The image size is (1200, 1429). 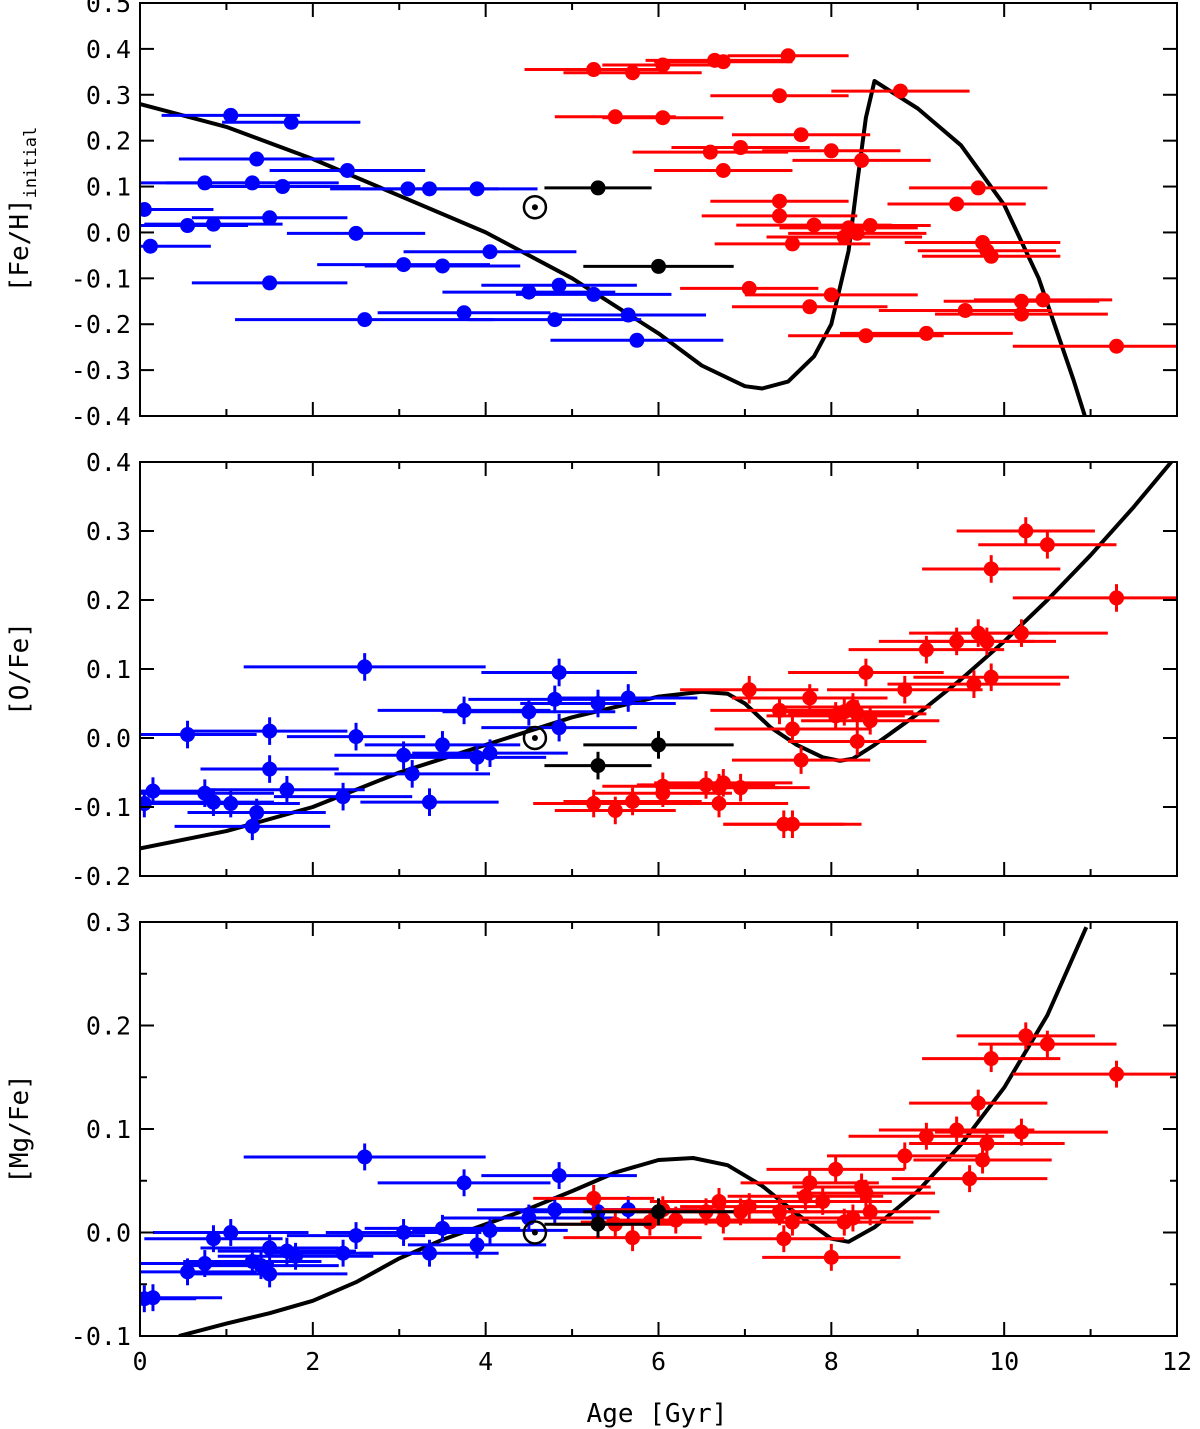 I want to click on x-tick-label: 4, so click(x=485, y=1361).